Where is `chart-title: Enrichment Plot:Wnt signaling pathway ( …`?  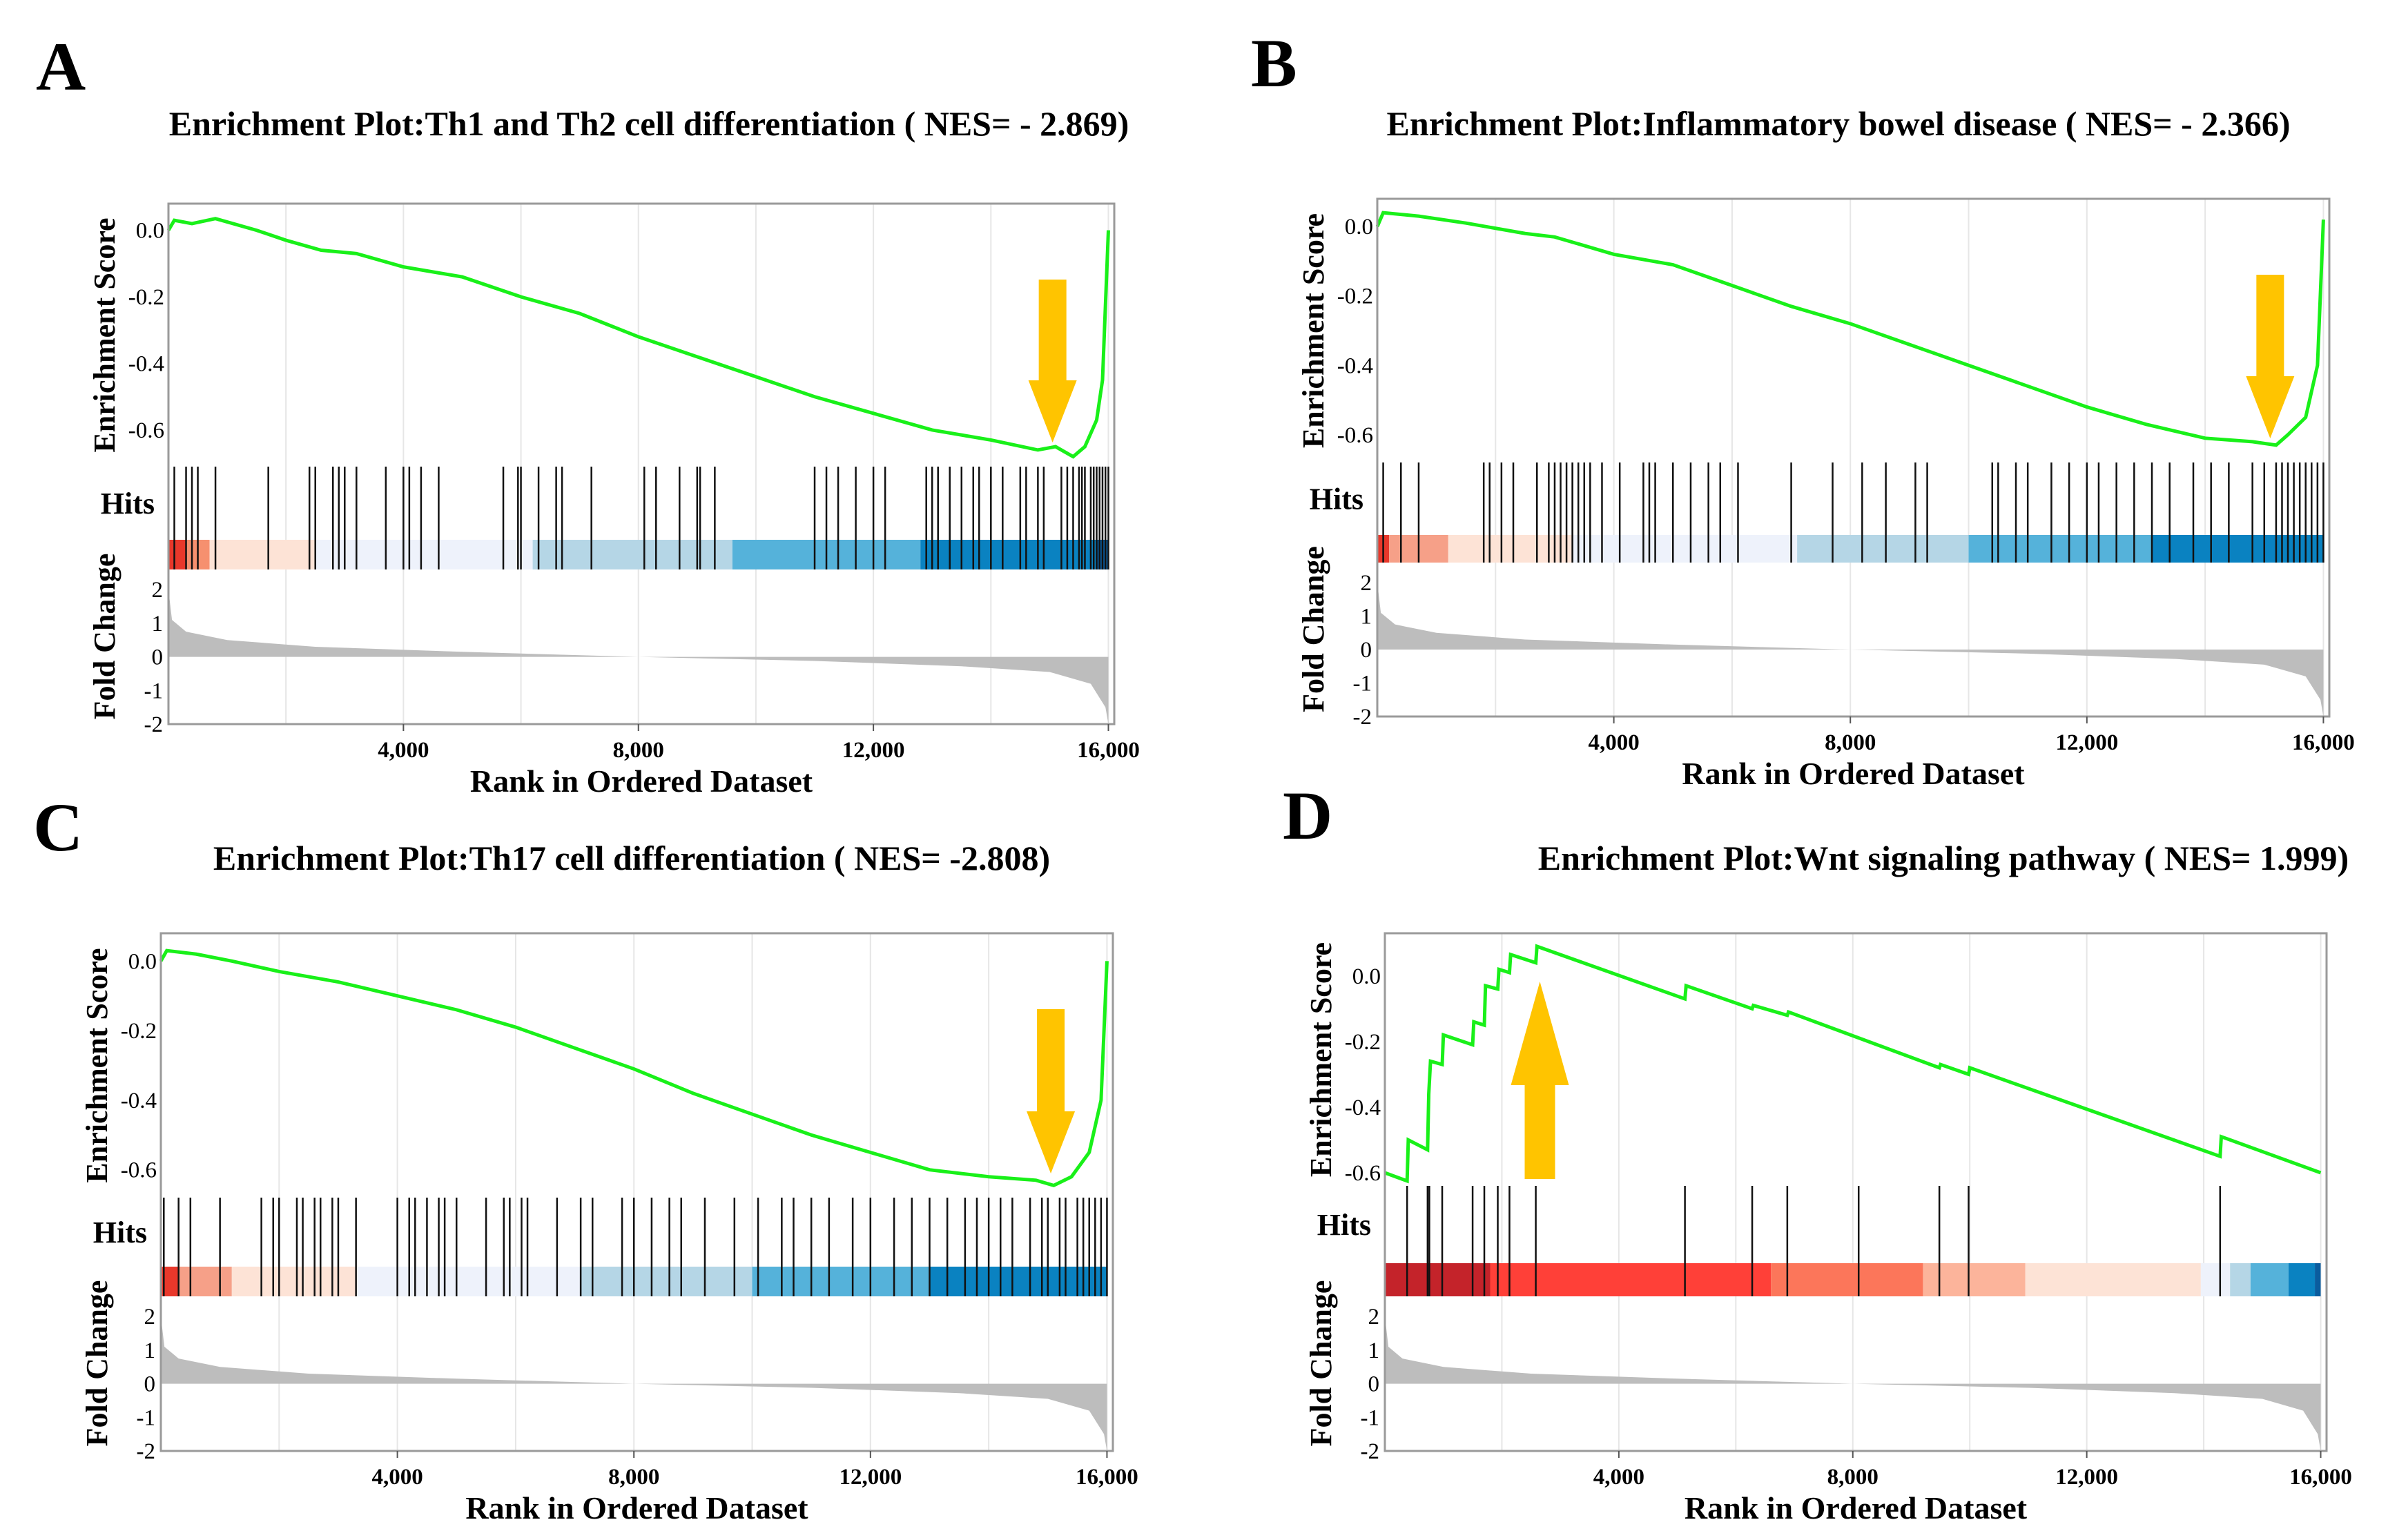 chart-title: Enrichment Plot:Wnt signaling pathway ( … is located at coordinates (1944, 858).